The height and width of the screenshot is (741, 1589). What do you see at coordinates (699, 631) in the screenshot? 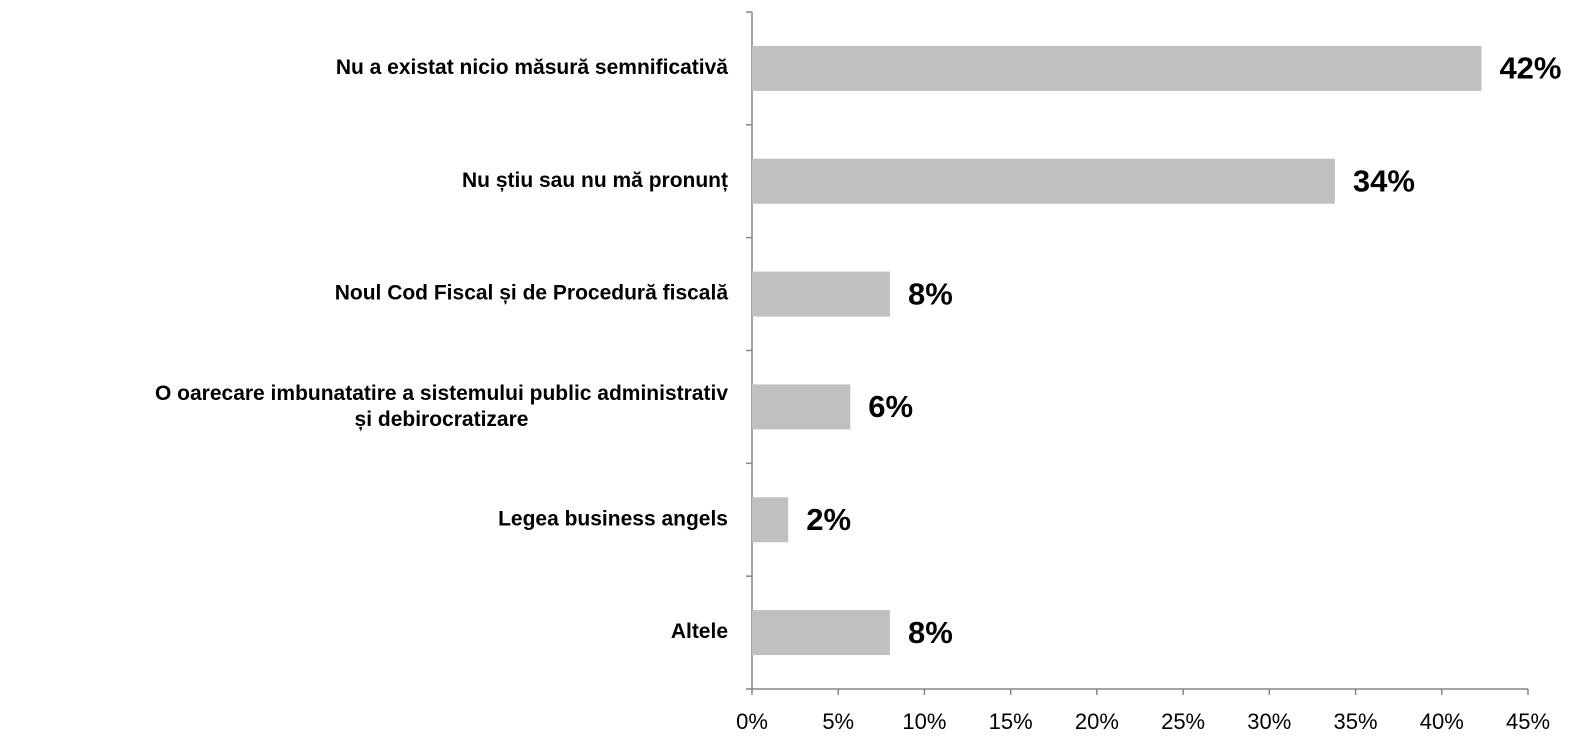
I see `category-label: Altele` at bounding box center [699, 631].